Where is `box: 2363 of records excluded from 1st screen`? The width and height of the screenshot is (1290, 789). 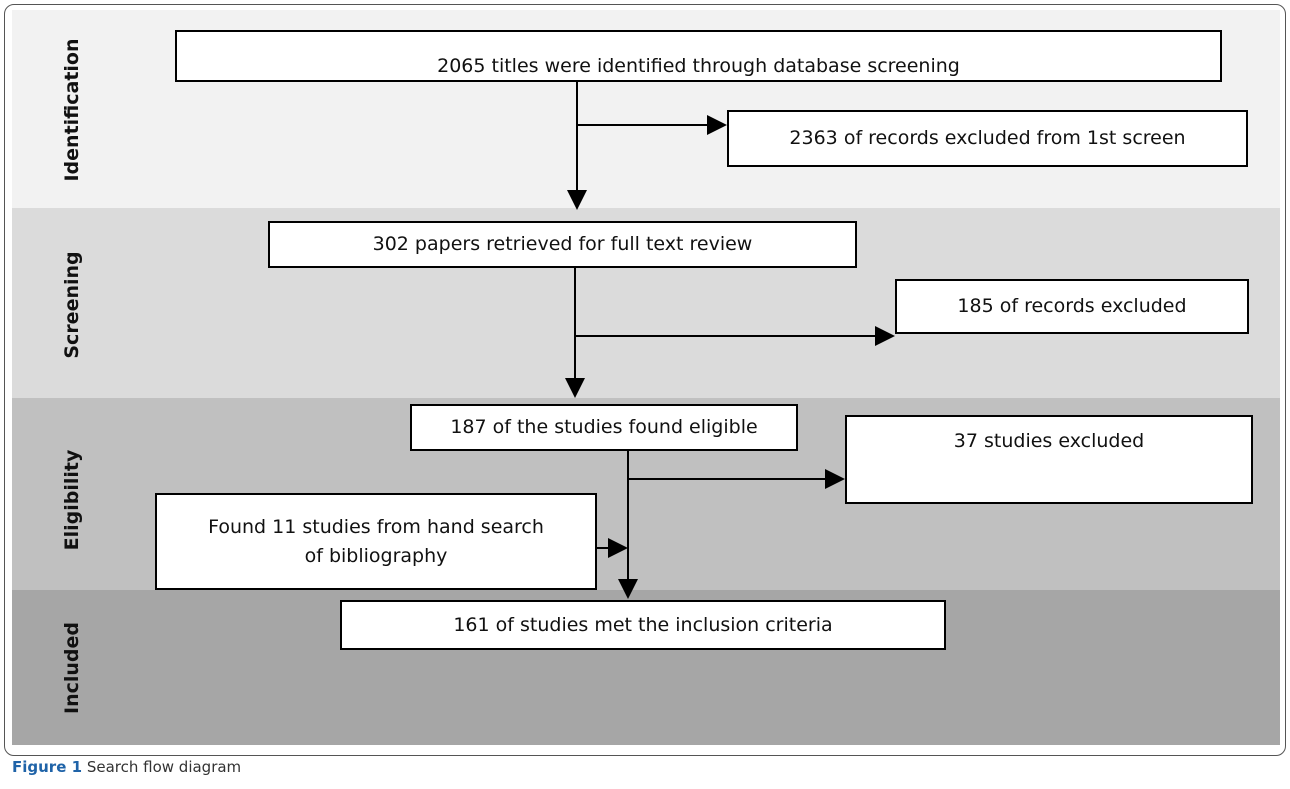 box: 2363 of records excluded from 1st screen is located at coordinates (987, 138).